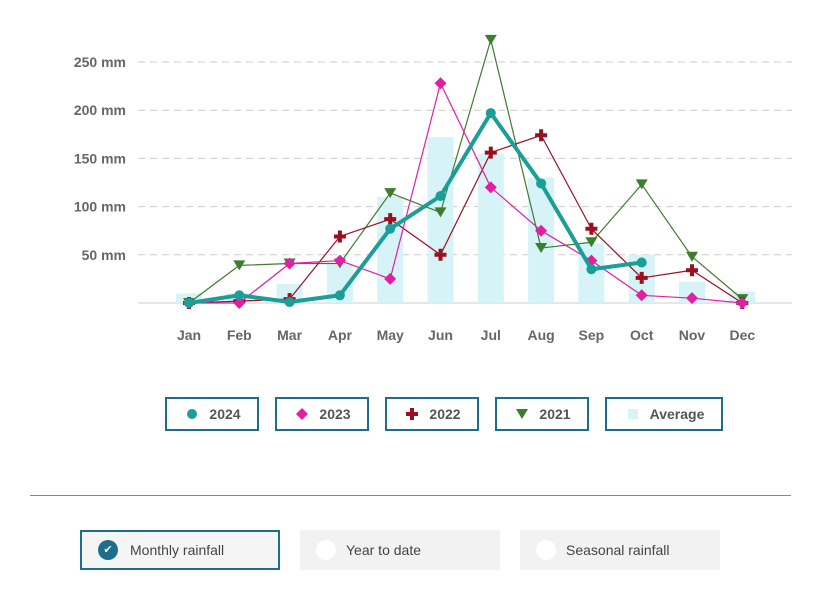 Image resolution: width=814 pixels, height=608 pixels. I want to click on seasonal-rainfall-label: Seasonal rainfall, so click(618, 550).